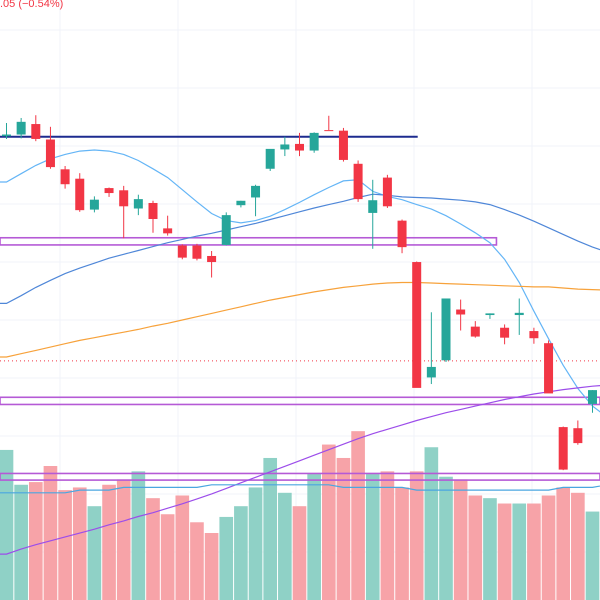 Image resolution: width=600 pixels, height=600 pixels. Describe the element at coordinates (32, 5) in the screenshot. I see `price-change-text: .05 (−0.54%)` at that location.